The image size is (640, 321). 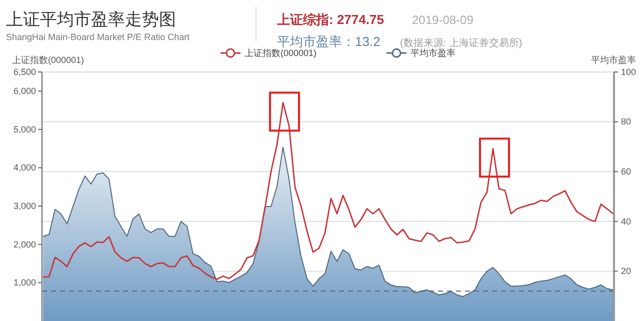 I want to click on y-axis-title: 上证指数(000001), so click(x=48, y=60).